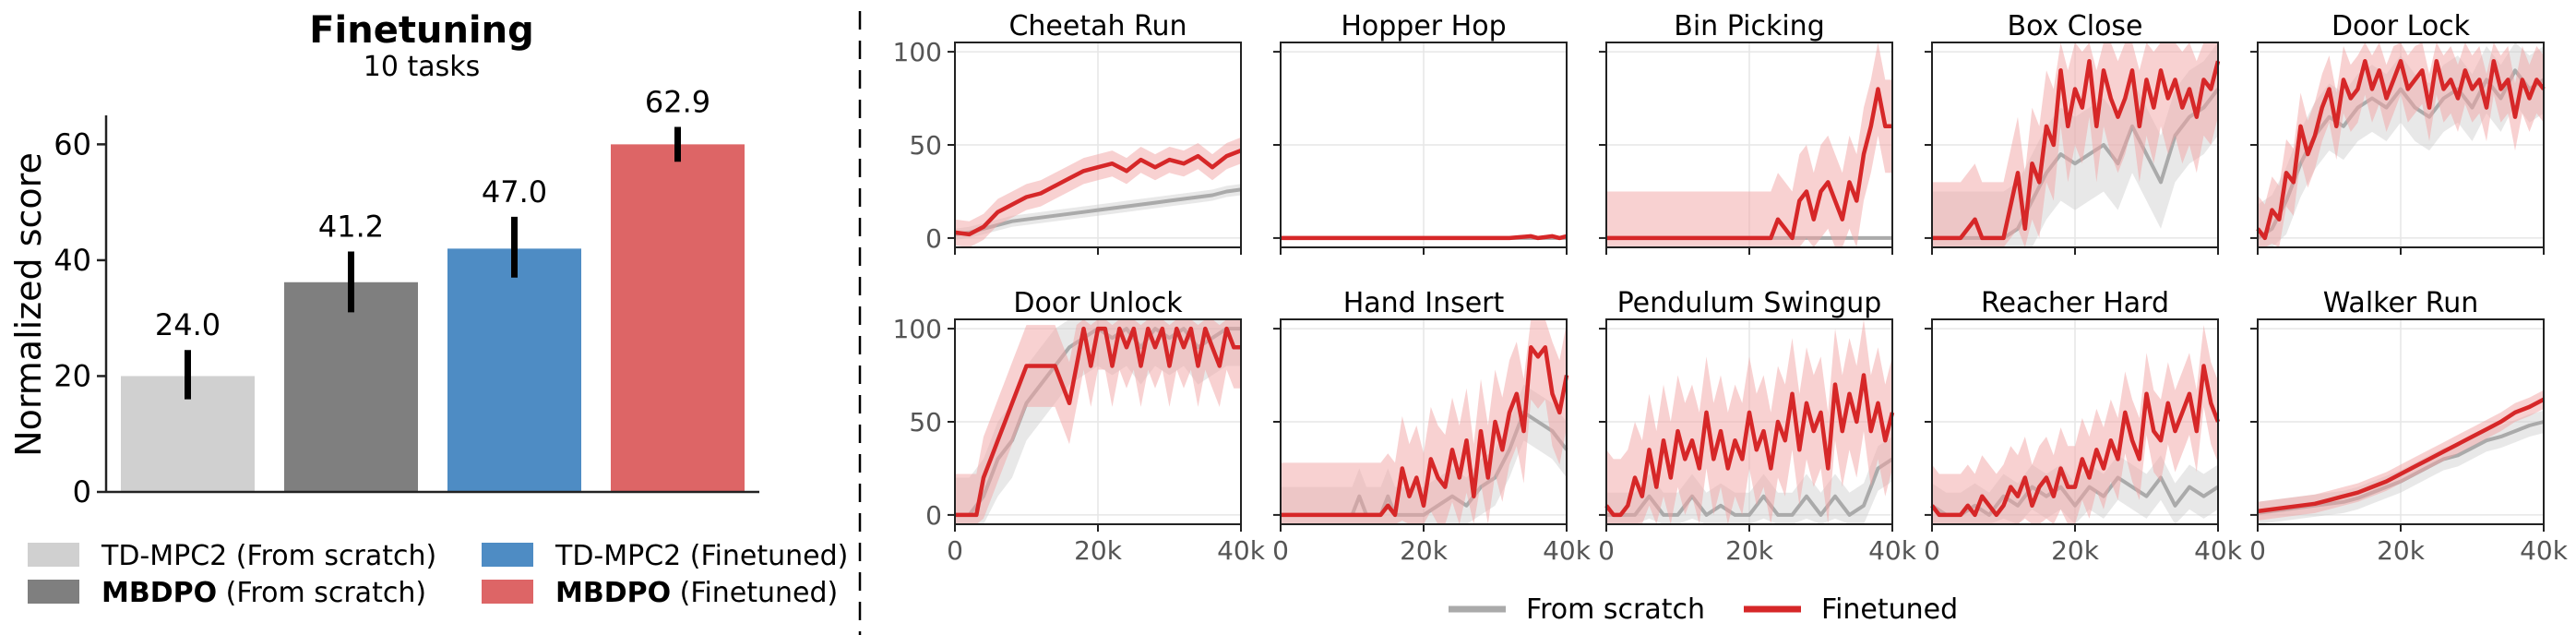 The image size is (2576, 635). I want to click on legend-label-rest: TD-MPC2 (Finetuned), so click(701, 556).